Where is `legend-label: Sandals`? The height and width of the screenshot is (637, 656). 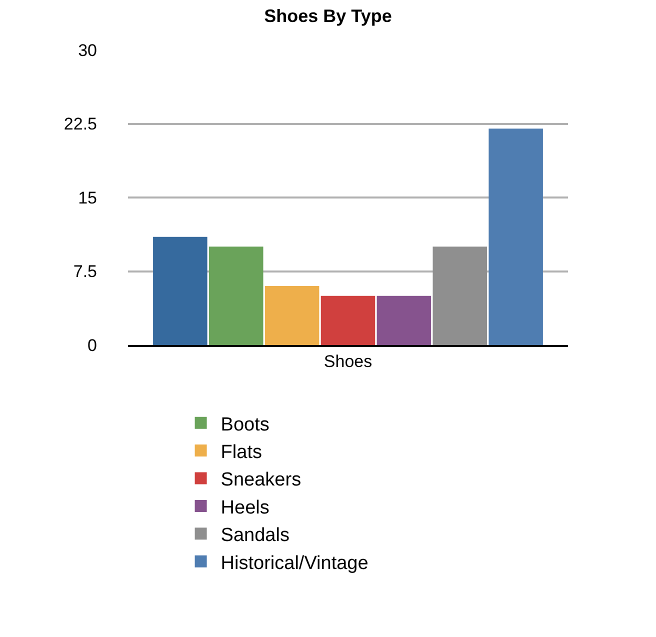
legend-label: Sandals is located at coordinates (255, 535).